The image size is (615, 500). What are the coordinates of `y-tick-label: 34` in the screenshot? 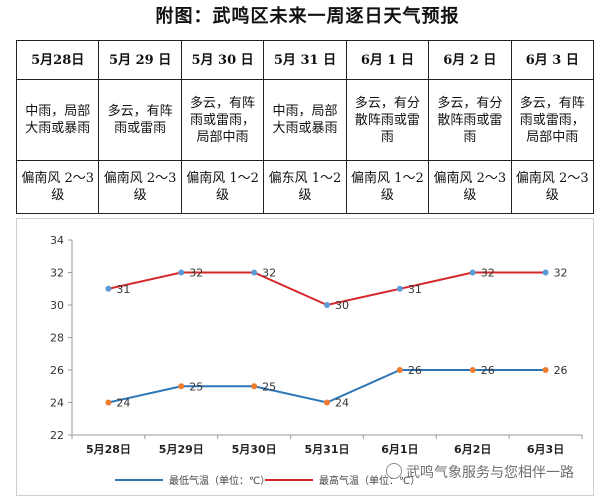 It's located at (57, 240).